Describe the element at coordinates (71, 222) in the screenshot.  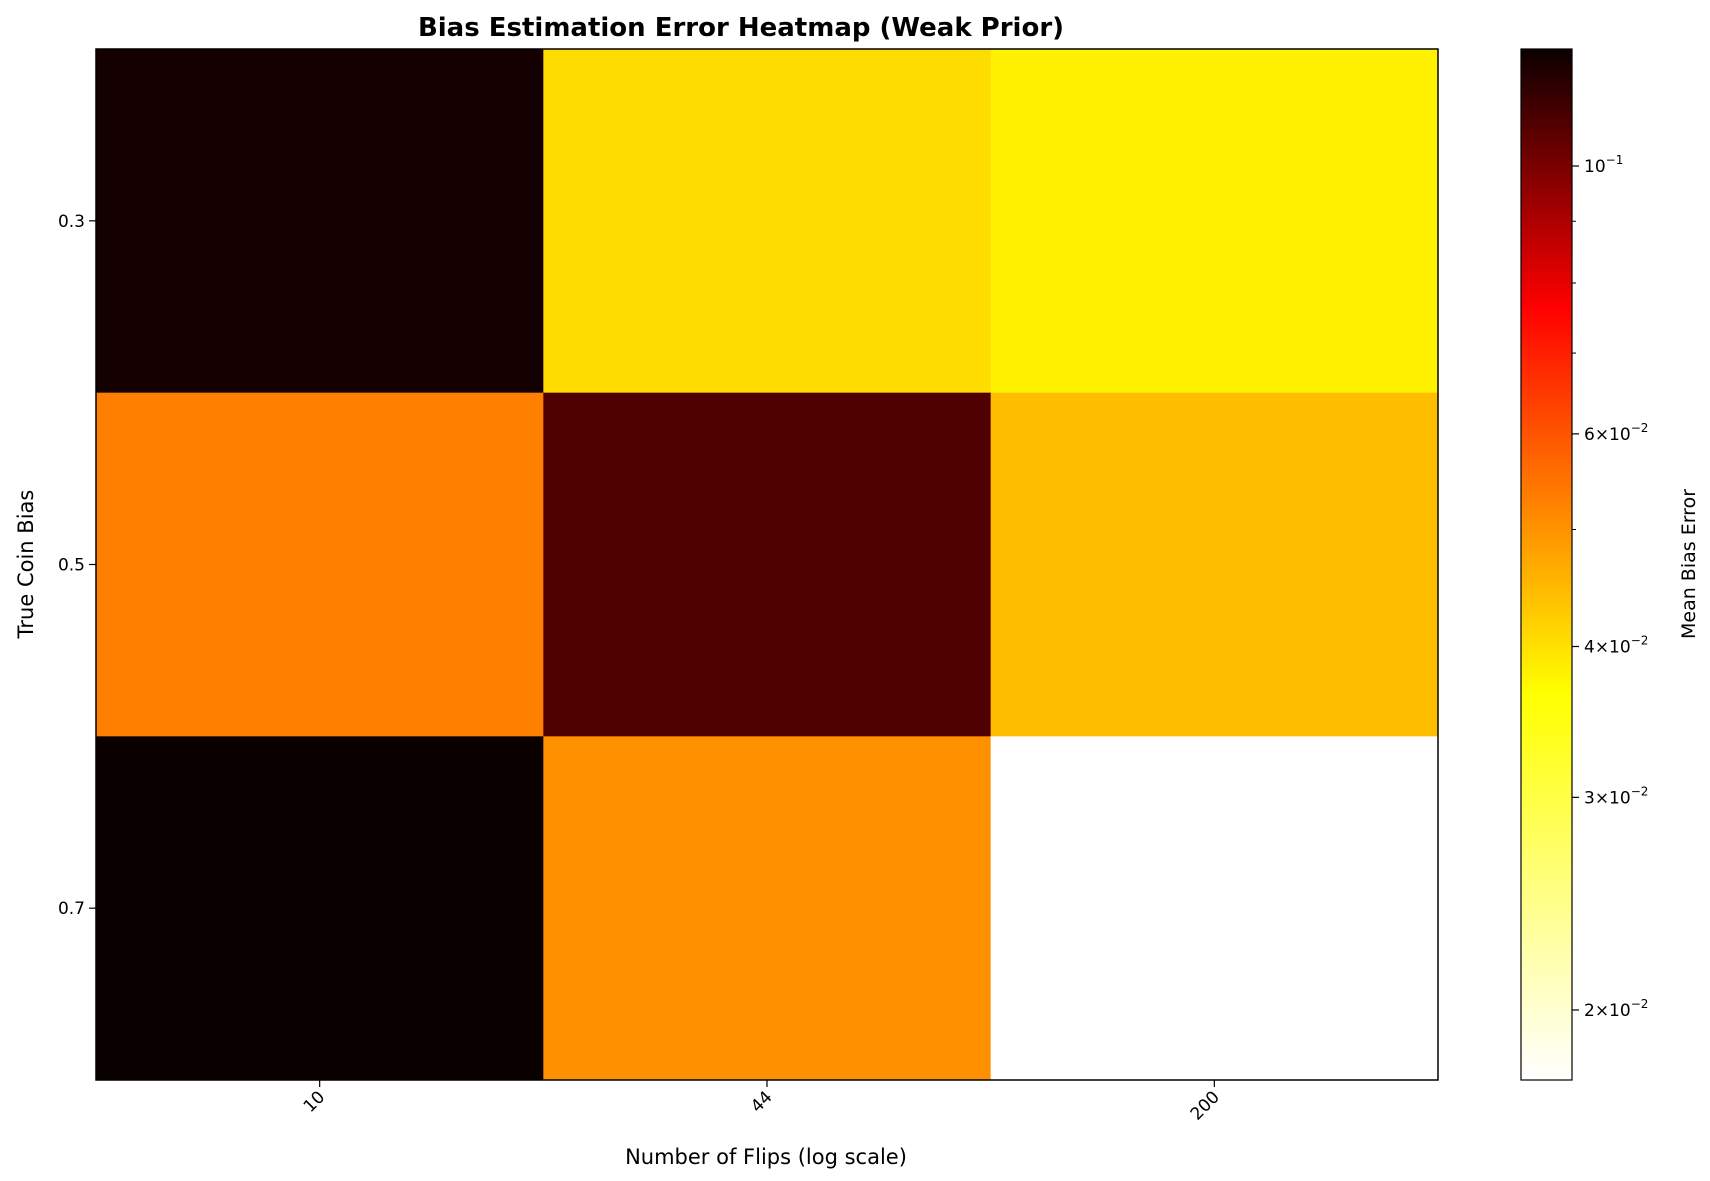
I see `y-tick-label: 0.3` at that location.